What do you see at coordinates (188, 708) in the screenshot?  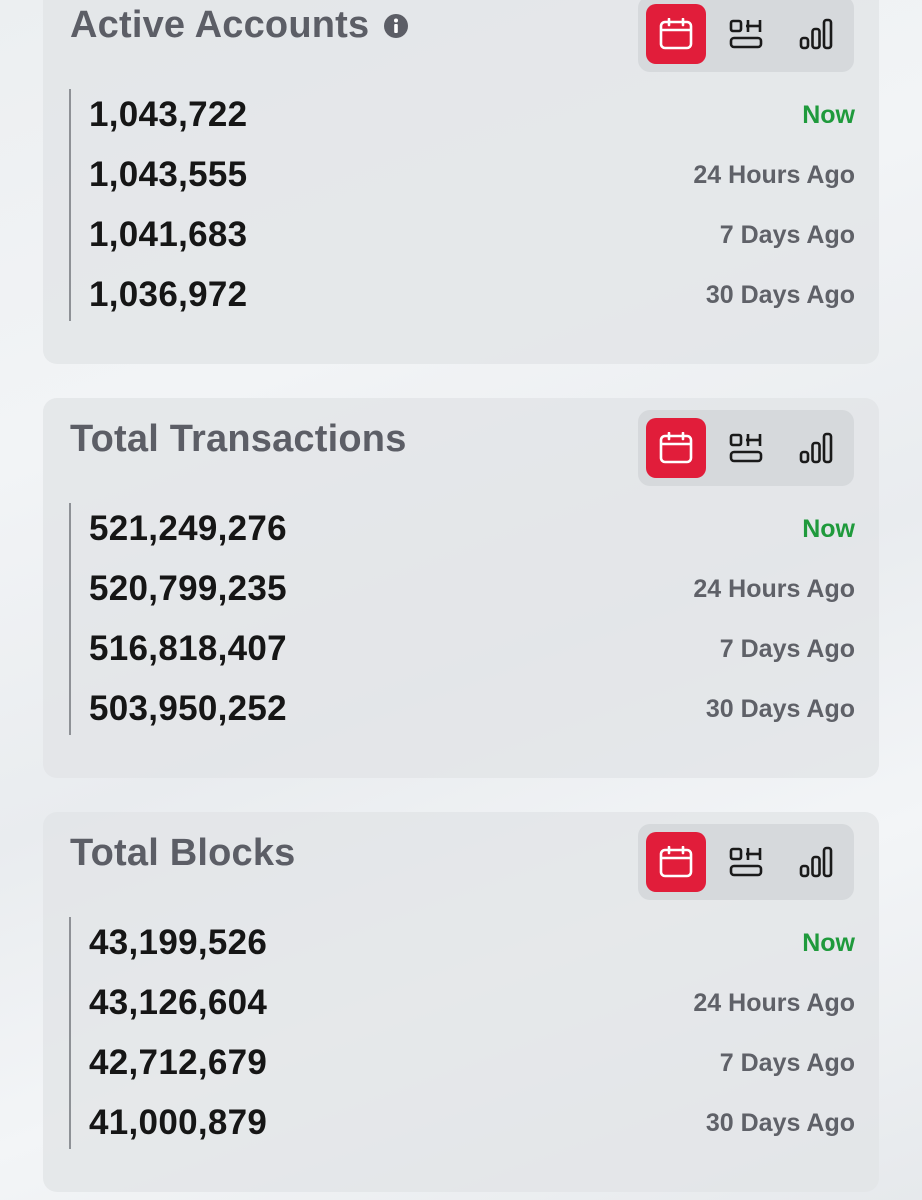 I see `stat-value: 503,950,252` at bounding box center [188, 708].